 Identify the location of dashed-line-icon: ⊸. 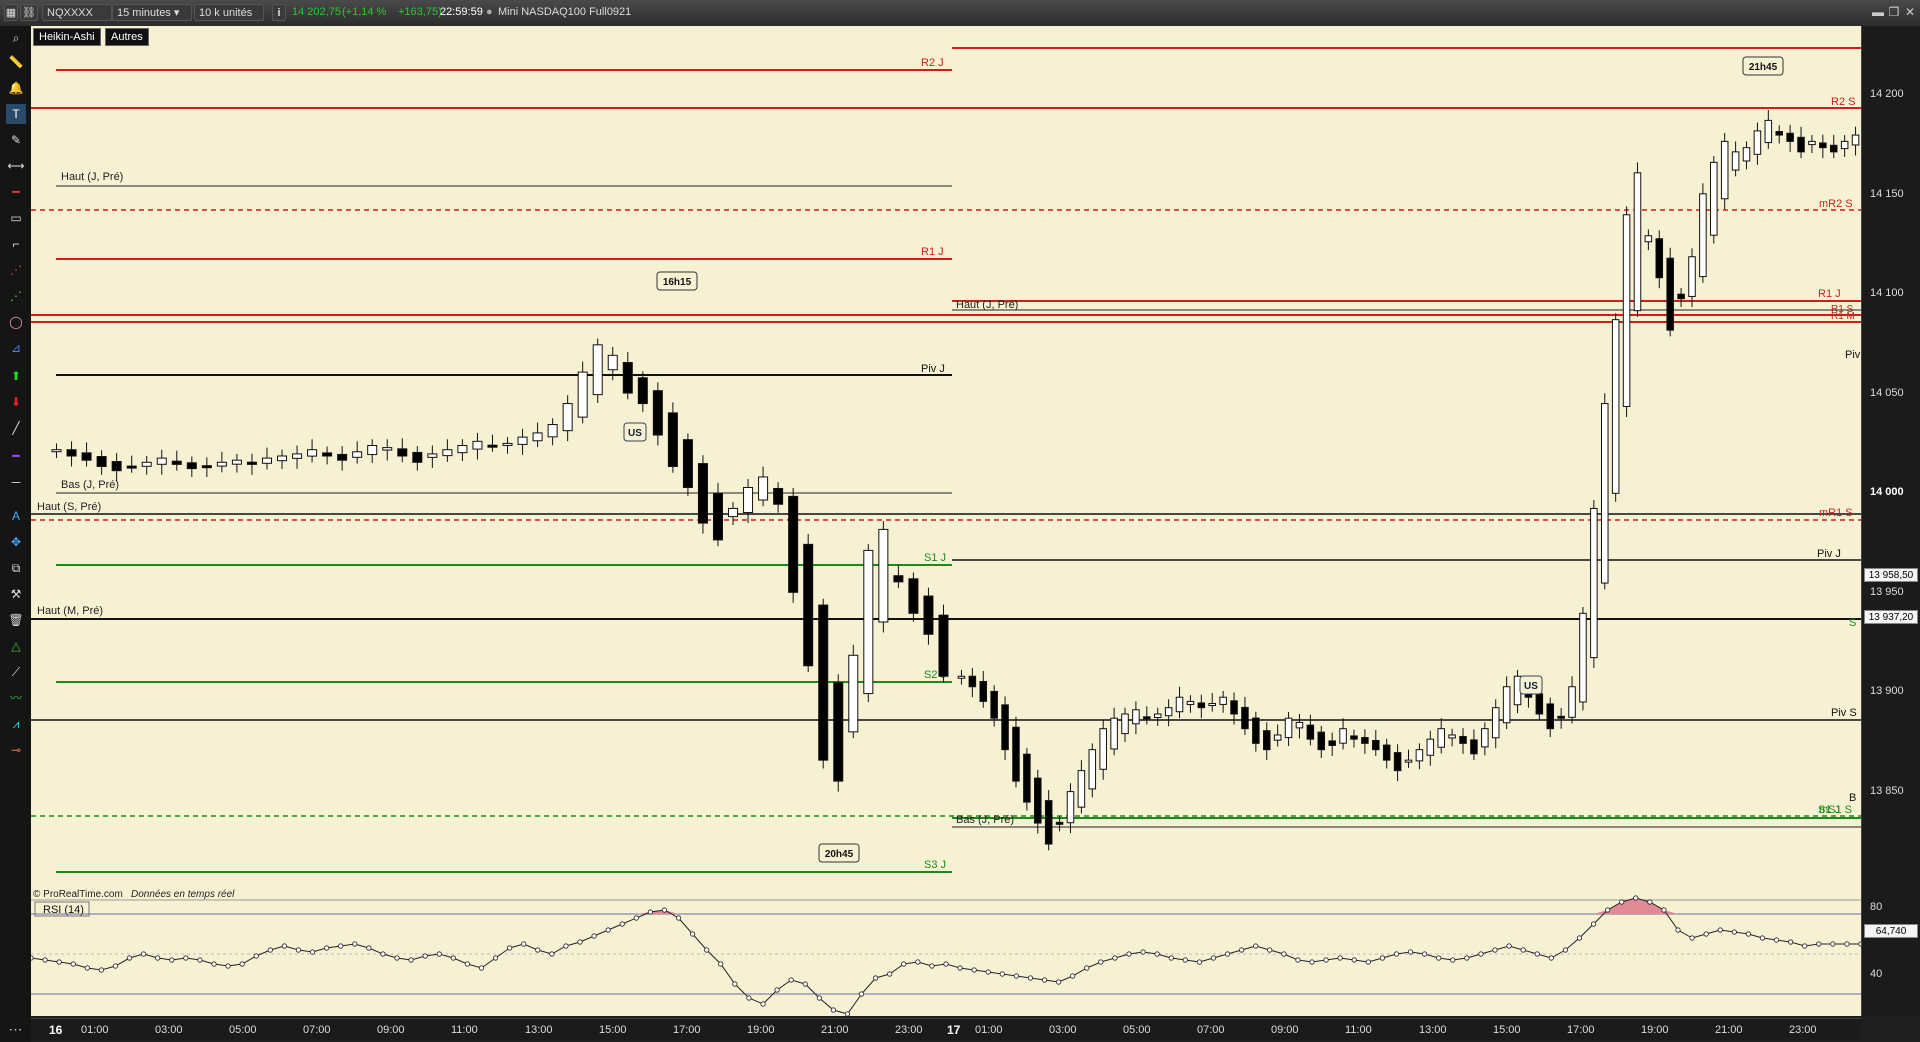
(16, 750).